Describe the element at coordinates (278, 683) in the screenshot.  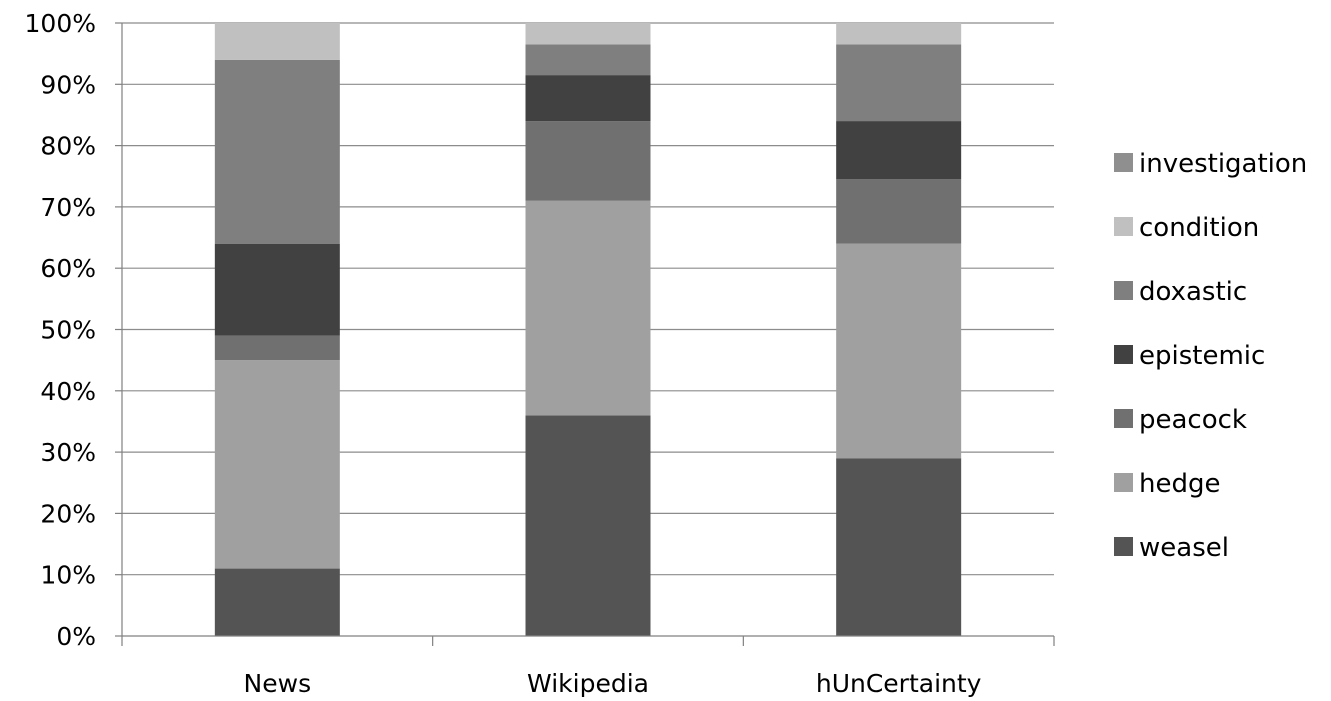
I see `x-tick-label: News` at that location.